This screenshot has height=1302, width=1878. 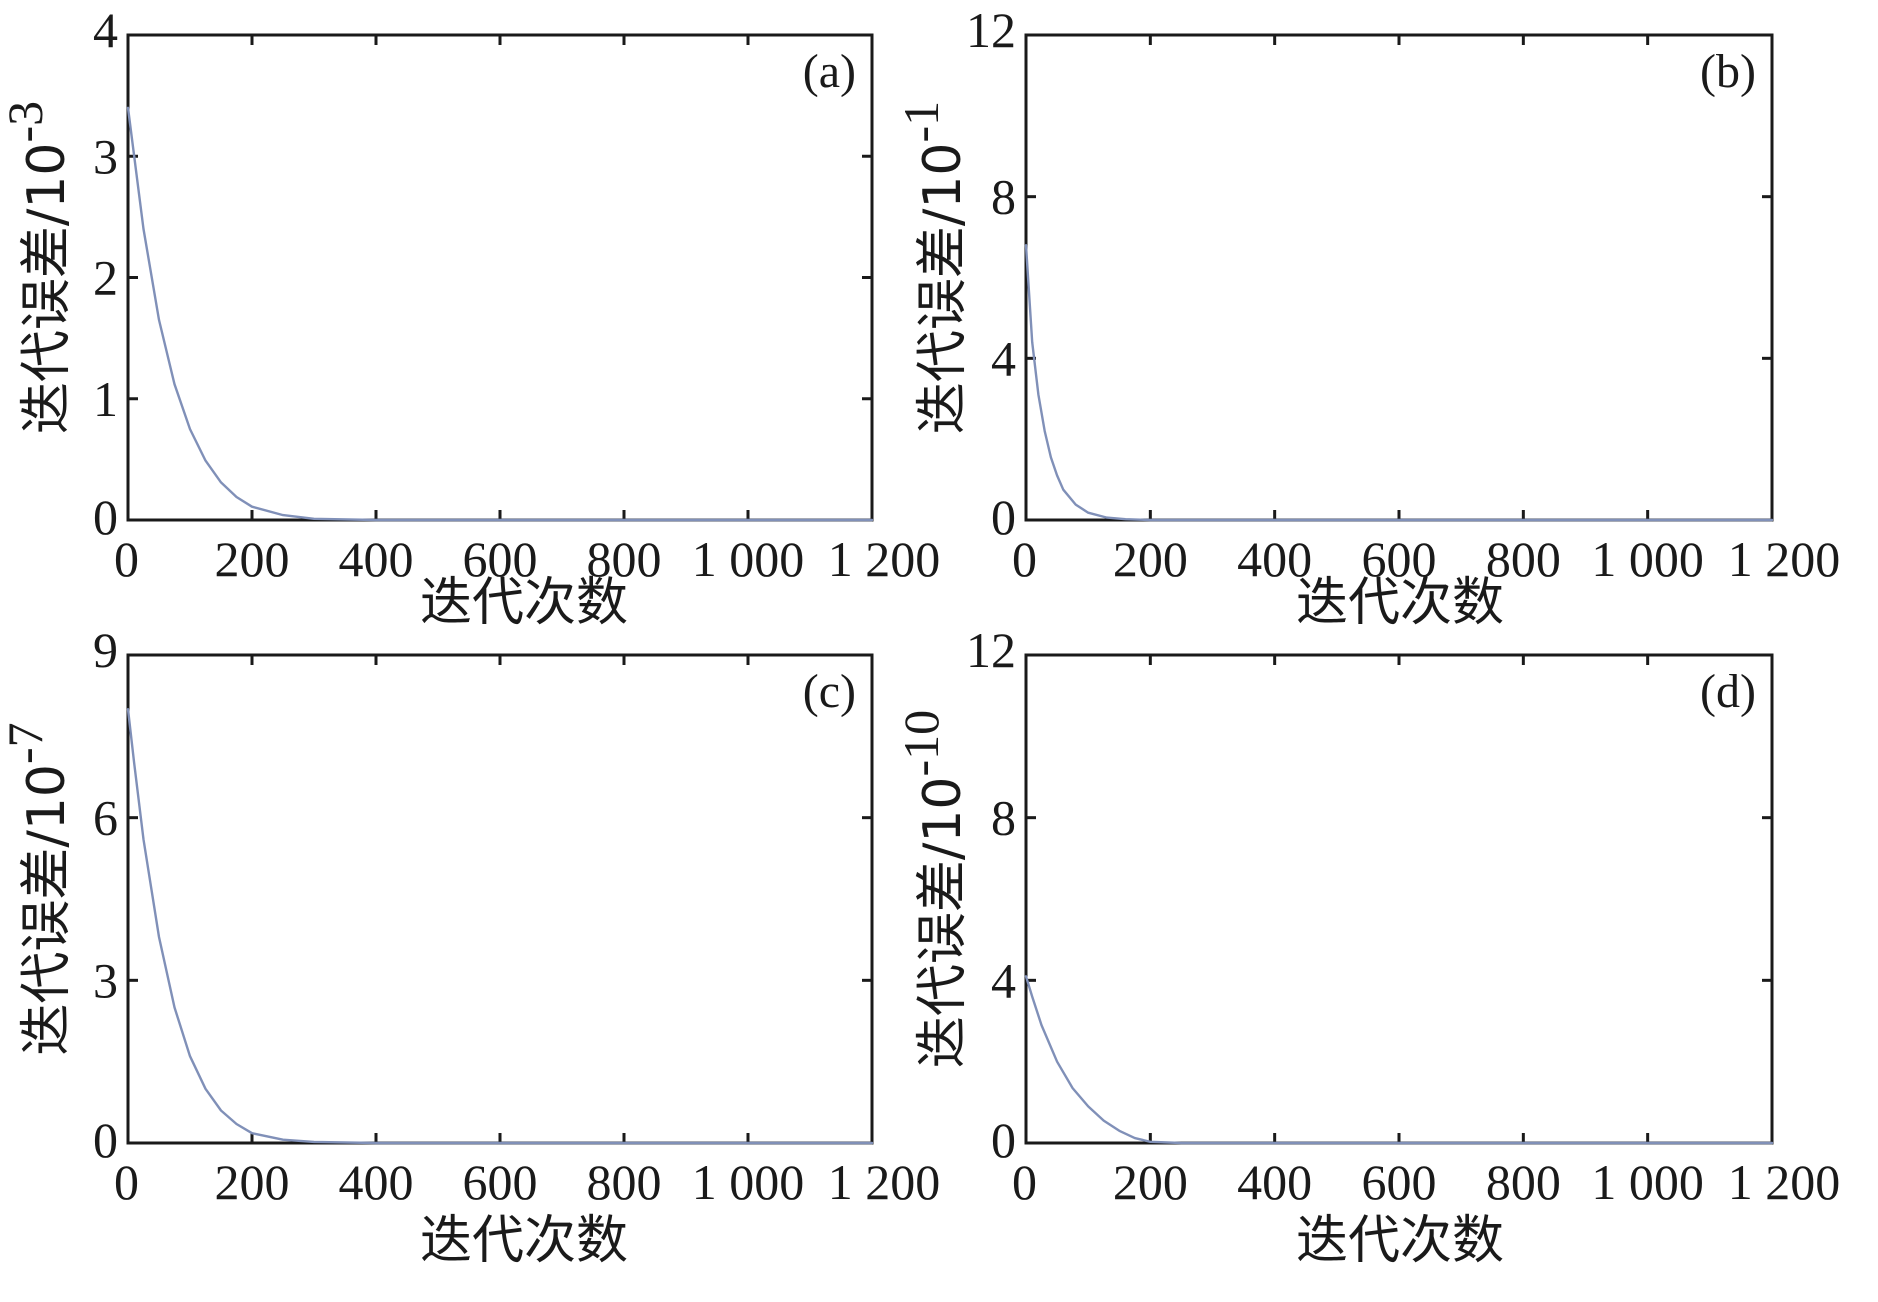 What do you see at coordinates (921, 122) in the screenshot?
I see `y-axis-title-exponent: -1` at bounding box center [921, 122].